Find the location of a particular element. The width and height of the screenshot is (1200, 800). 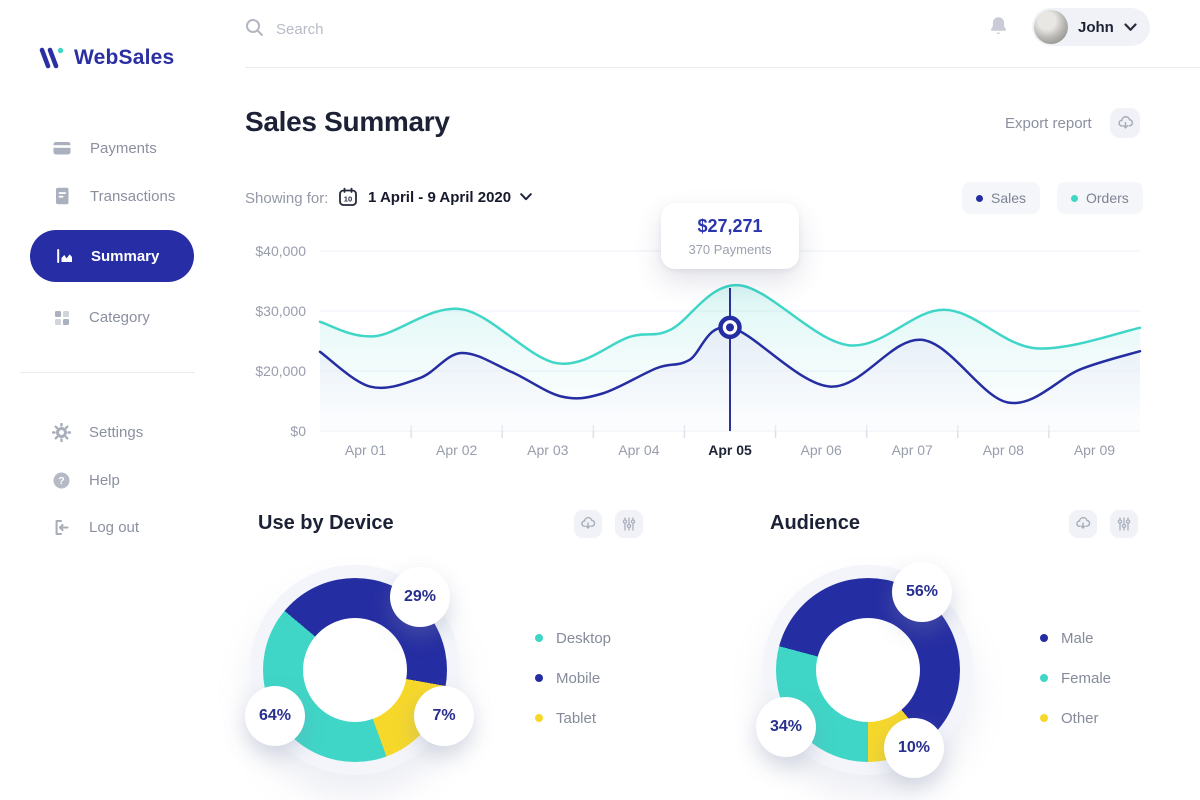

device-legend: Desktop Mobile Tablet is located at coordinates (573, 678).